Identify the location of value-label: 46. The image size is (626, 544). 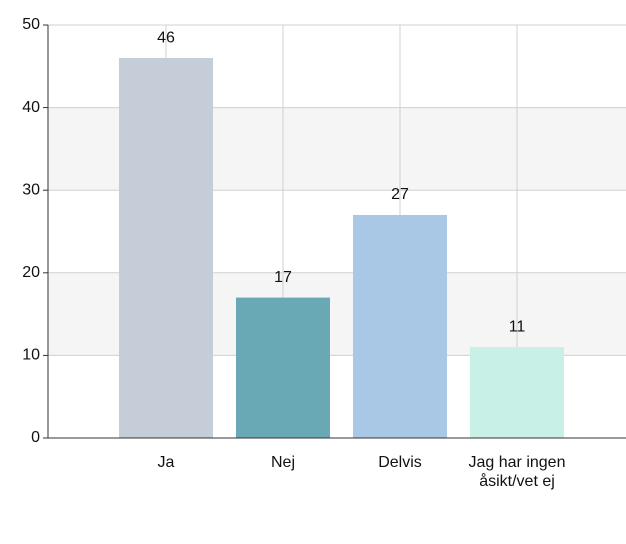
(166, 37).